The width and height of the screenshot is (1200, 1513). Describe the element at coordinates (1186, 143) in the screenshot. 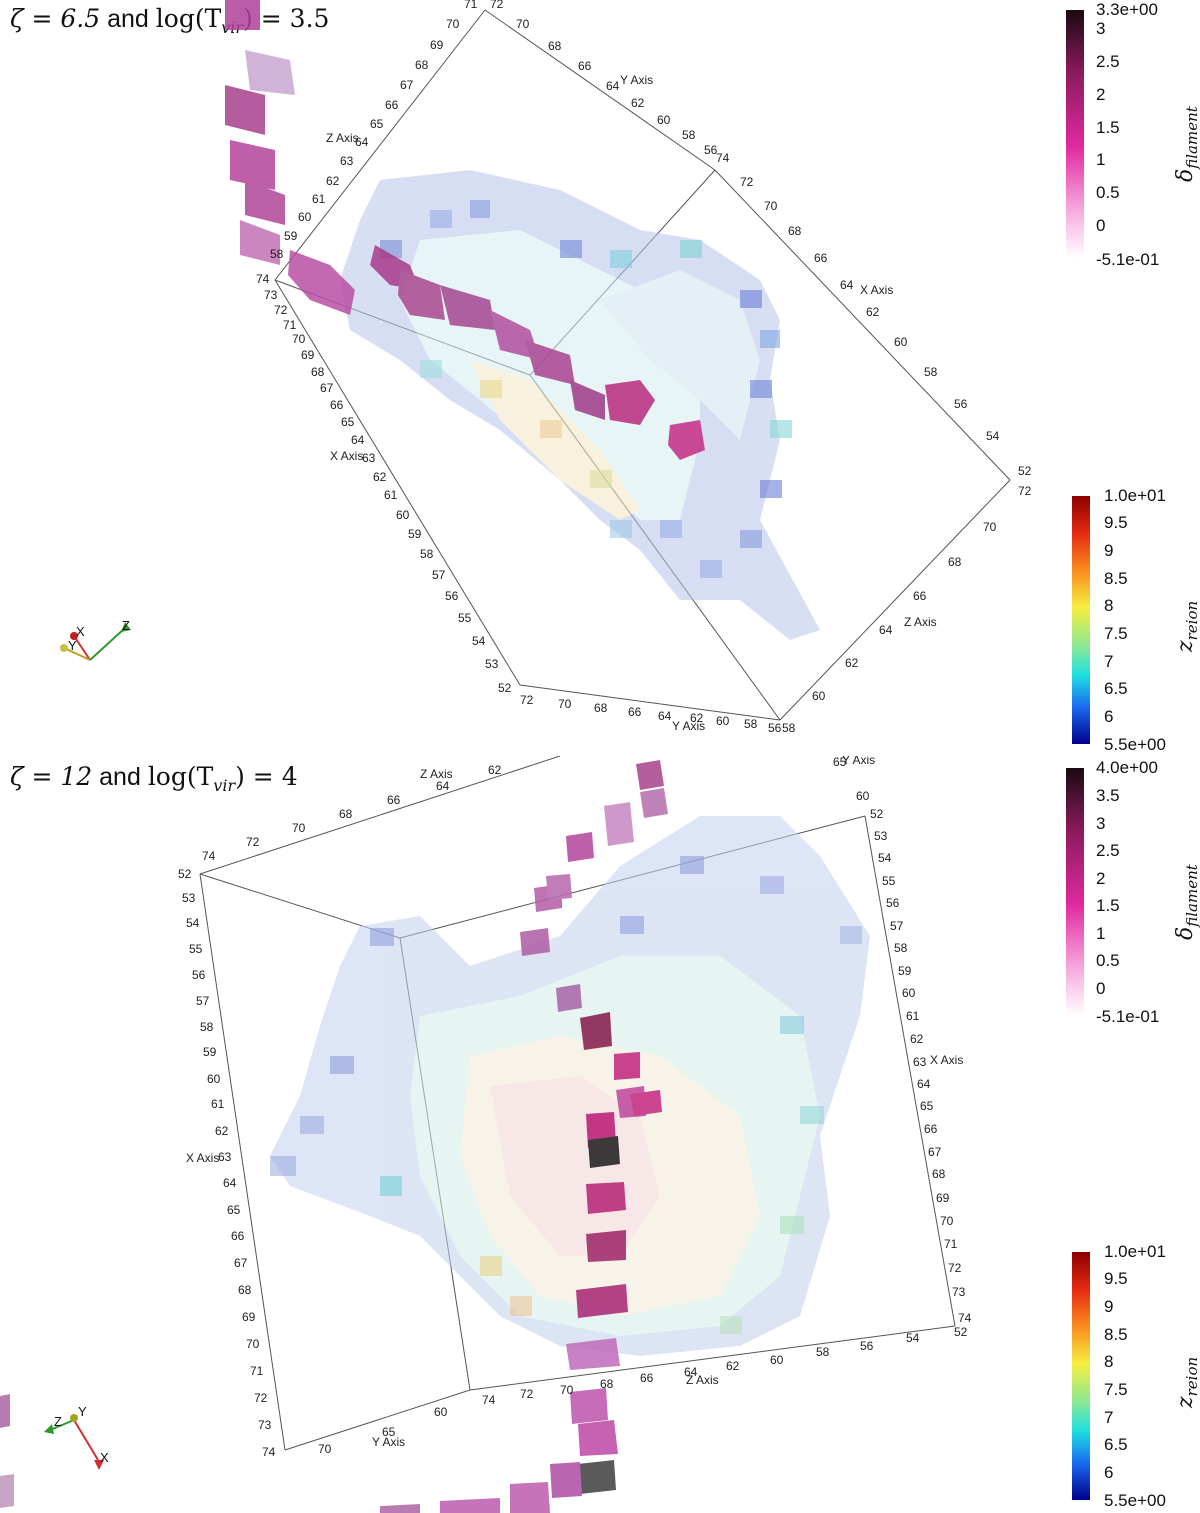

I see `svg-text: δfilament` at that location.